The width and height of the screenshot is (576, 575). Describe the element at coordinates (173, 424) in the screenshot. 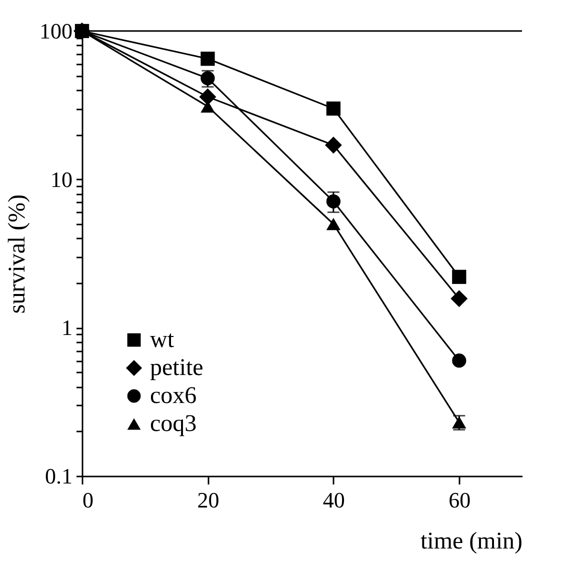

I see `legend-label: coq3` at that location.